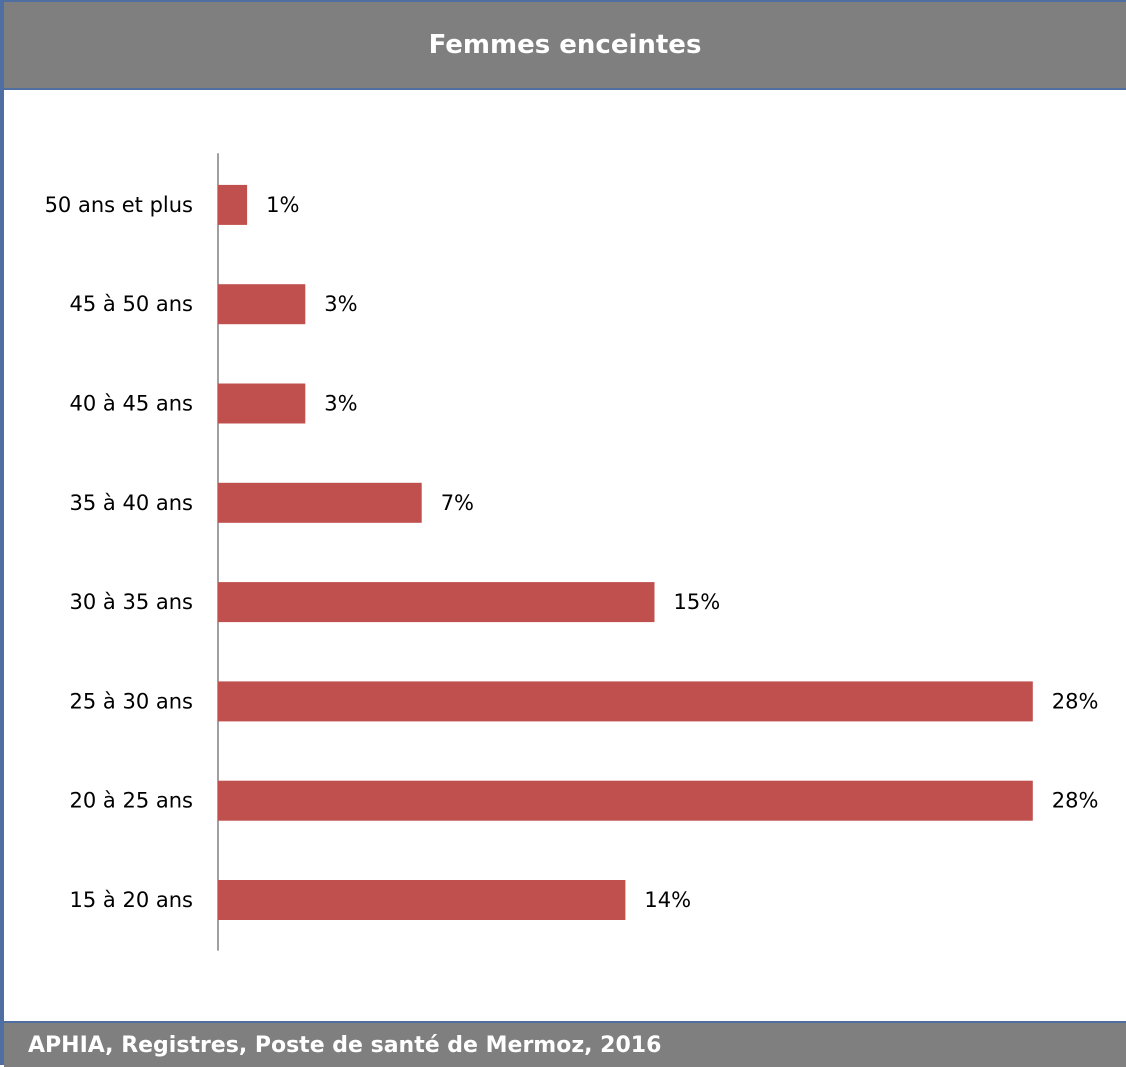 The height and width of the screenshot is (1067, 1126). I want to click on data-label: 7%, so click(457, 503).